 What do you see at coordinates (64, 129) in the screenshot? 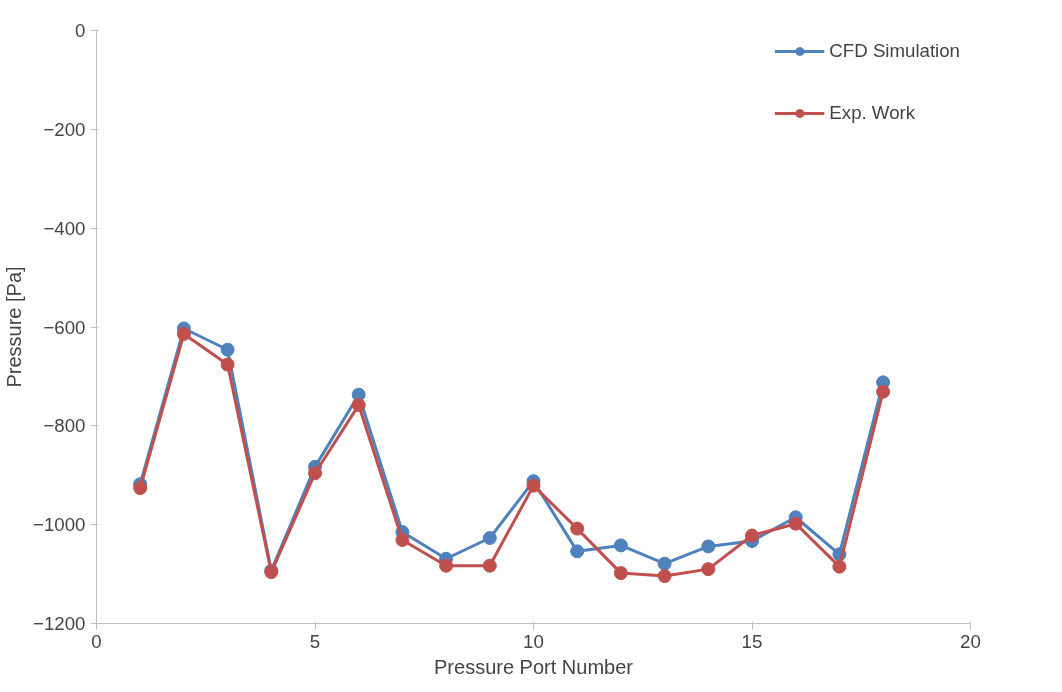
I see `y-tick-label: −200` at bounding box center [64, 129].